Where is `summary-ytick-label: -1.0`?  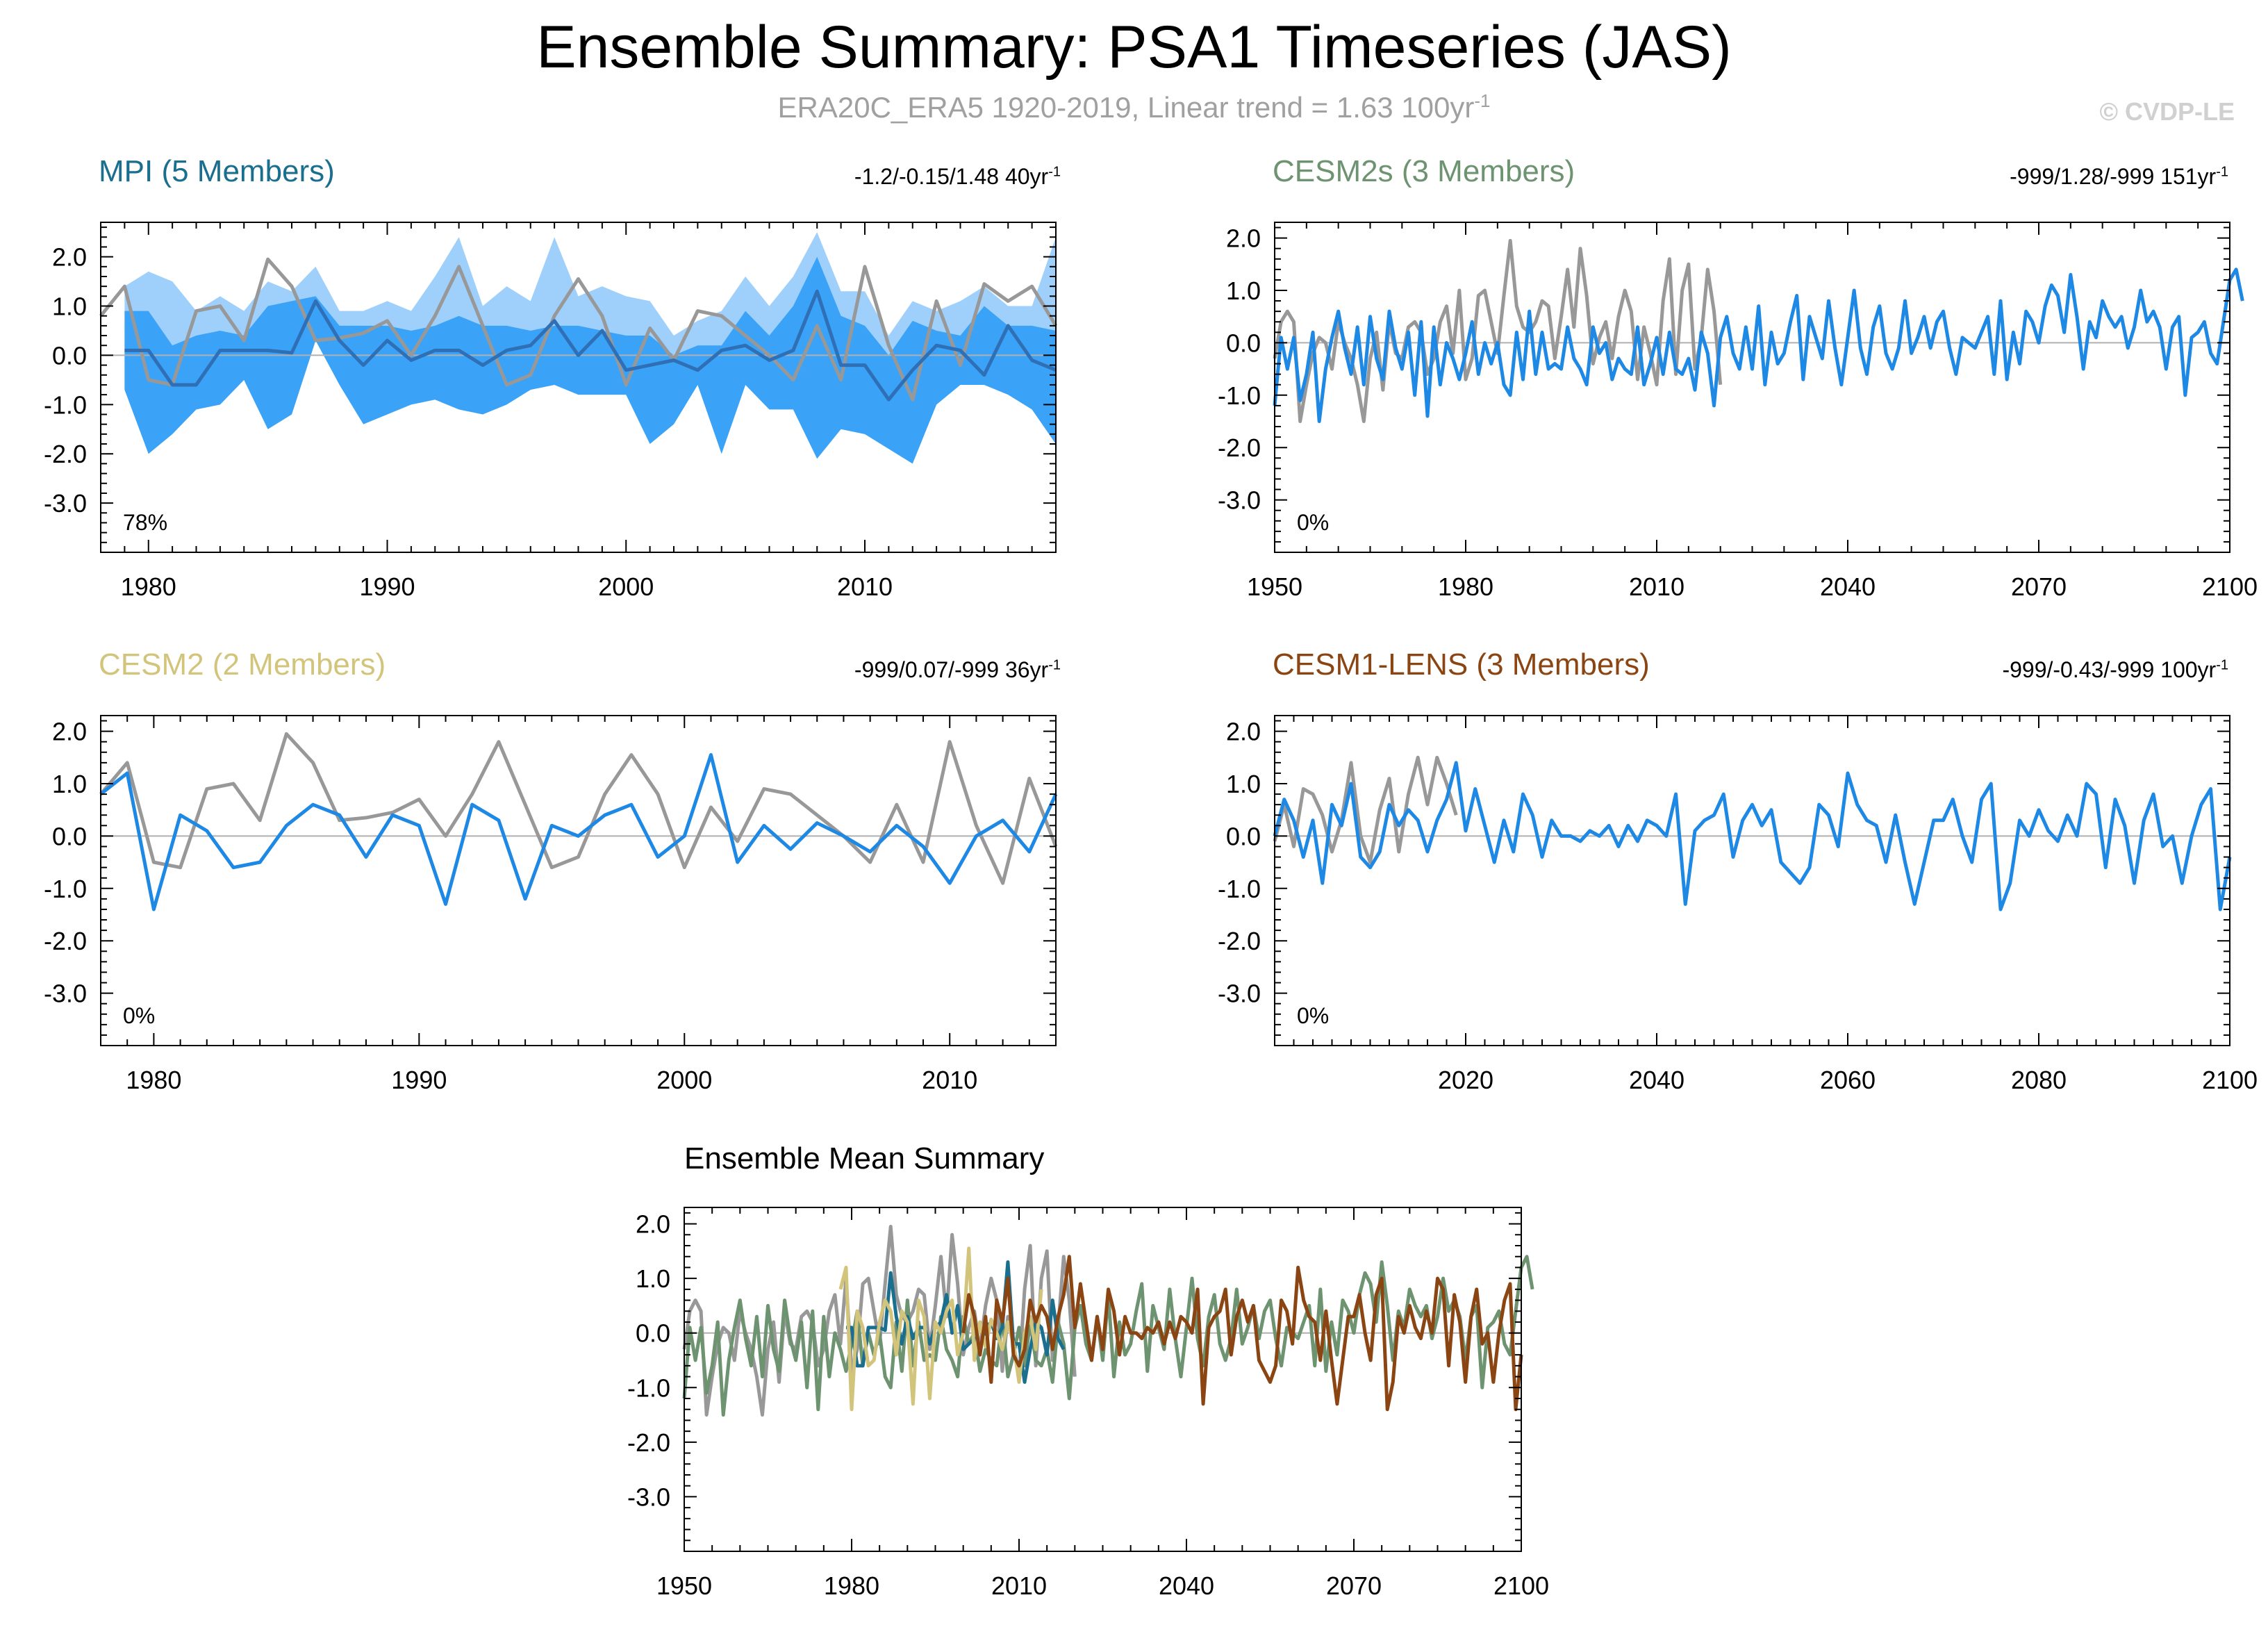 summary-ytick-label: -1.0 is located at coordinates (648, 1387).